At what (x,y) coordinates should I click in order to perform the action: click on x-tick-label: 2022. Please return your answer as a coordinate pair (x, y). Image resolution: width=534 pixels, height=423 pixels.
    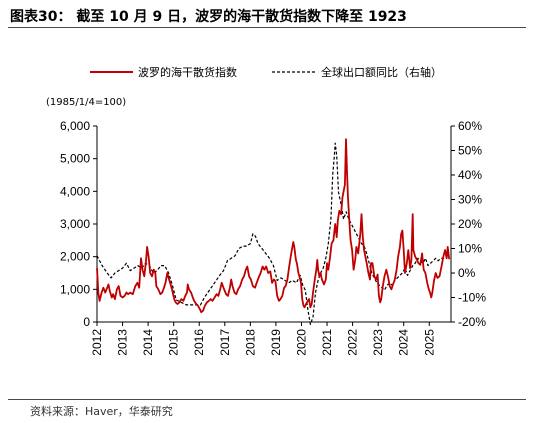
    Looking at the image, I should click on (353, 342).